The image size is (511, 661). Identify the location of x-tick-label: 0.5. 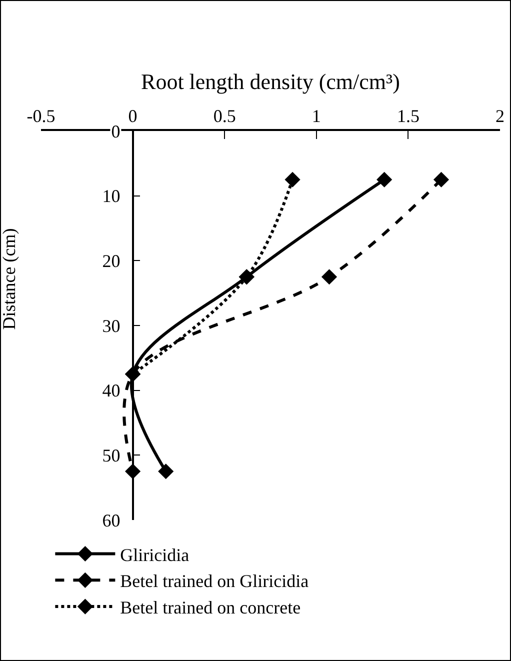
(224, 116).